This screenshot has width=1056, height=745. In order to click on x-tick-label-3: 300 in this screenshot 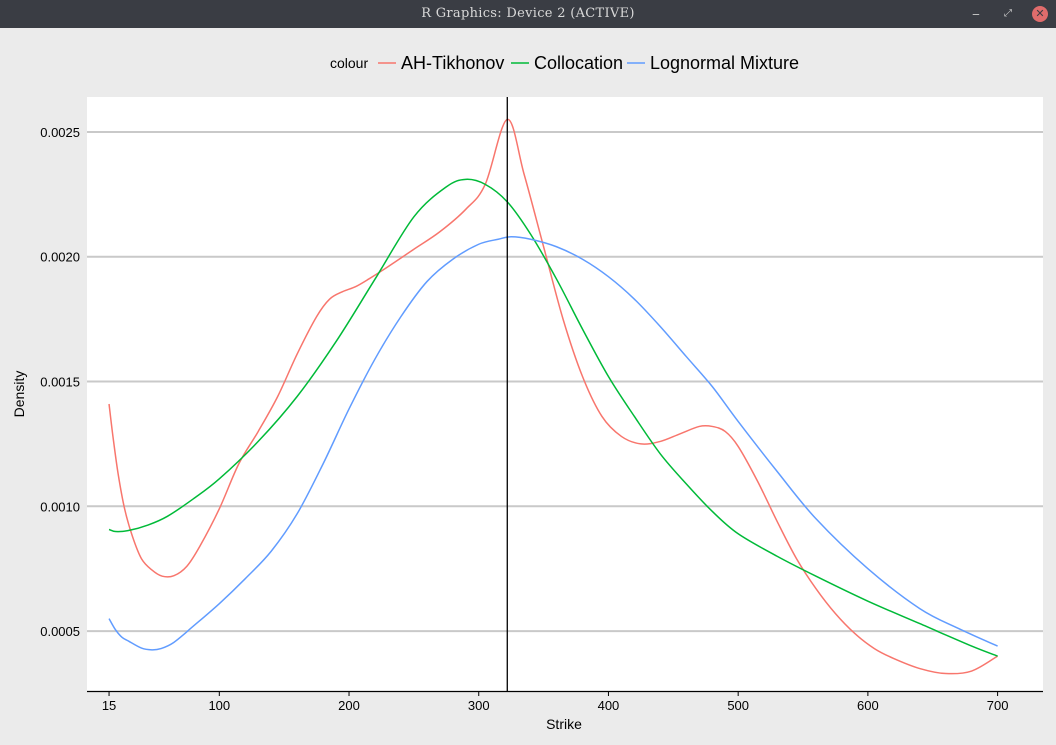, I will do `click(479, 705)`.